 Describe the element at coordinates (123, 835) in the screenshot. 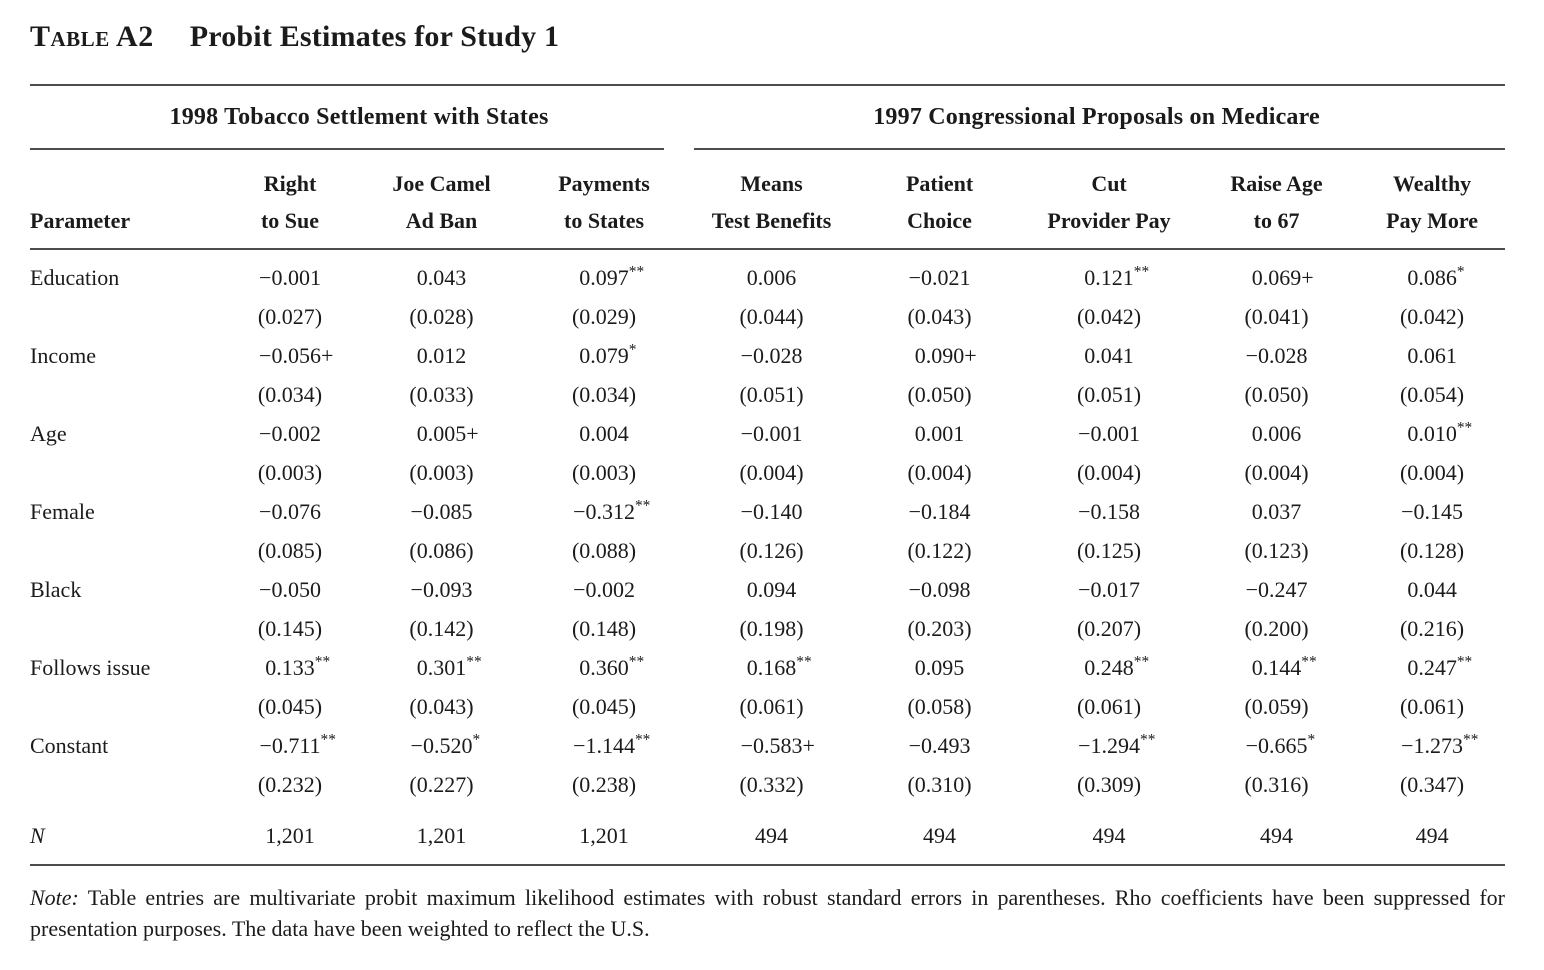

I see `row-label: N` at that location.